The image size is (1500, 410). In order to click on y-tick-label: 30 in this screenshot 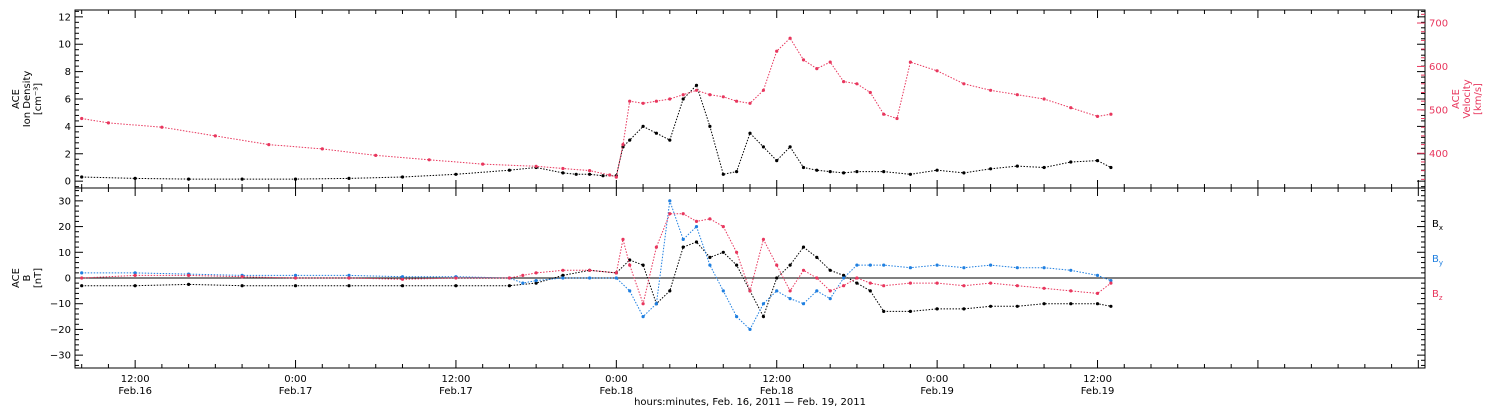, I will do `click(64, 201)`.